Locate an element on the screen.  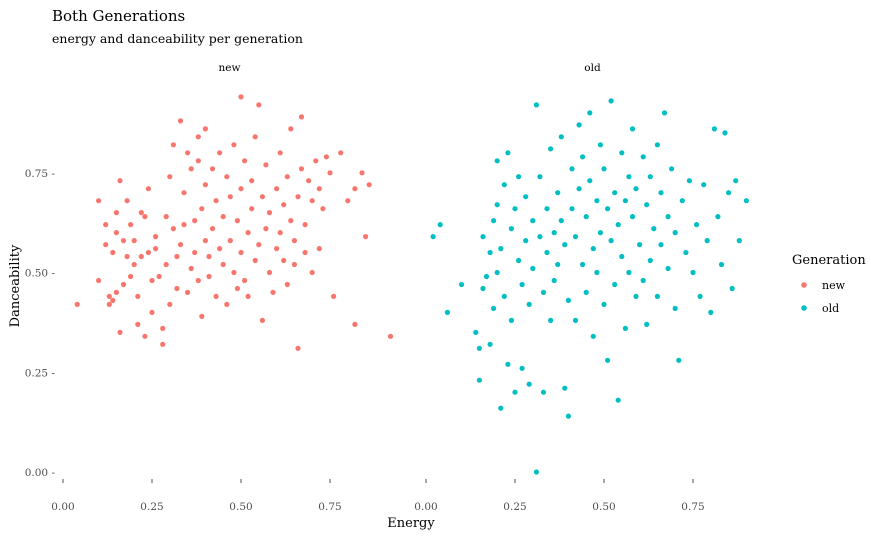
y-axis: 0.00 - 0.25 - 0.50 - 0.75 - is located at coordinates (40, 323).